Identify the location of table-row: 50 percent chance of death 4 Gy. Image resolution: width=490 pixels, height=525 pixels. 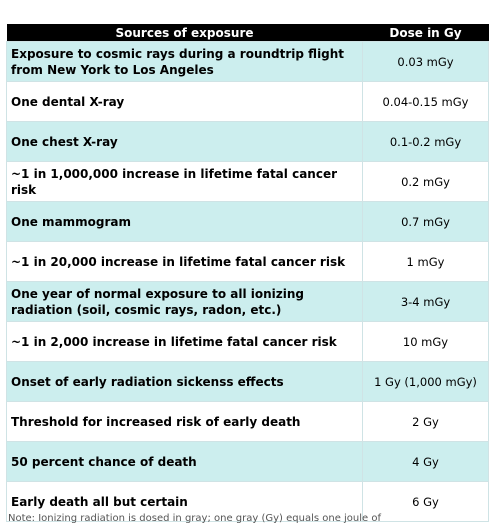
(247, 461).